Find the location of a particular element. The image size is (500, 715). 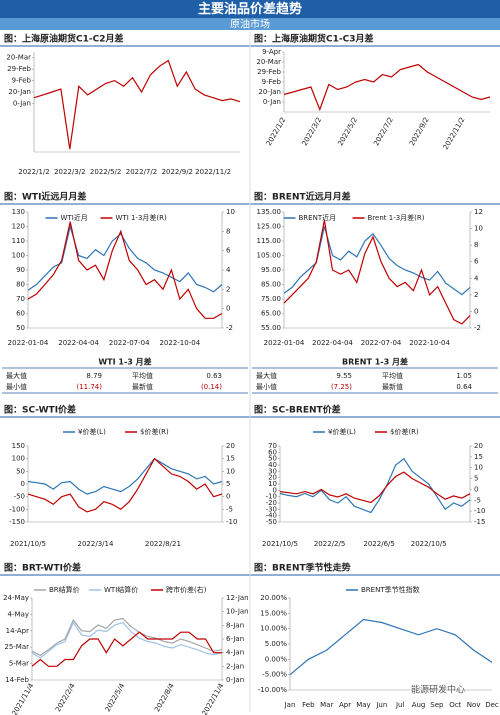

y2-tick-label: 0-Jan is located at coordinates (235, 680).